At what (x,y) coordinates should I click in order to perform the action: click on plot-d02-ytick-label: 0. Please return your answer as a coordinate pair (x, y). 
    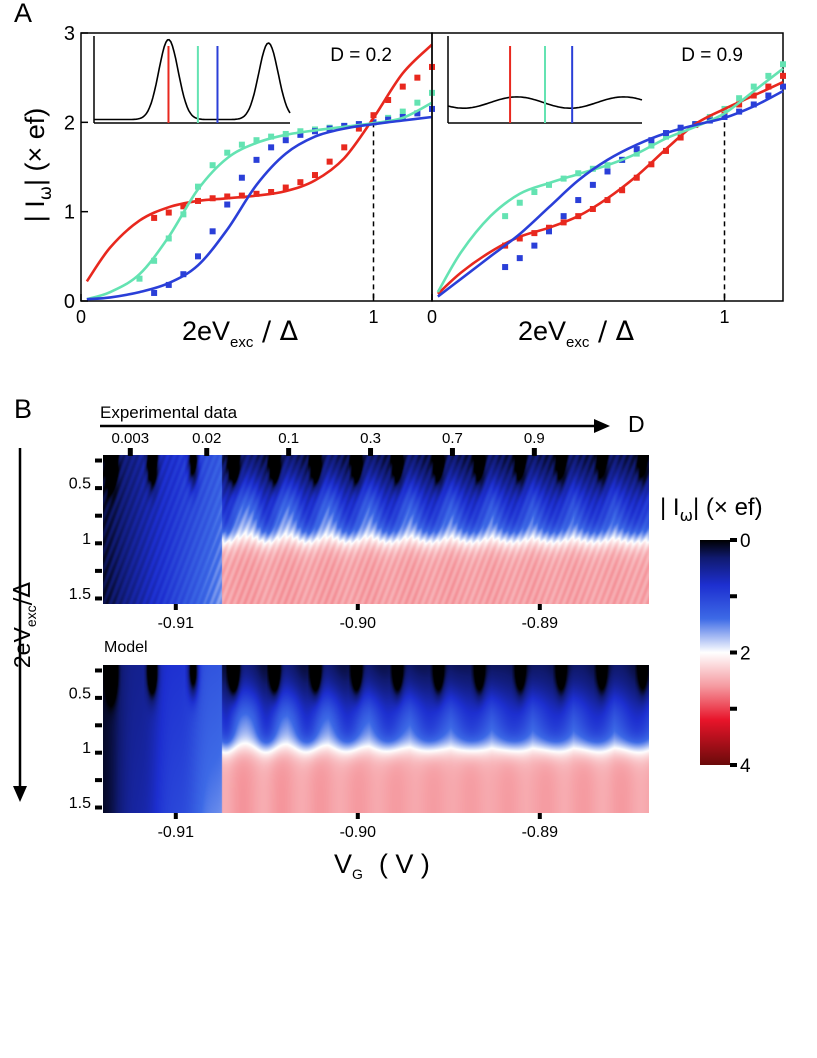
    Looking at the image, I should click on (69, 302).